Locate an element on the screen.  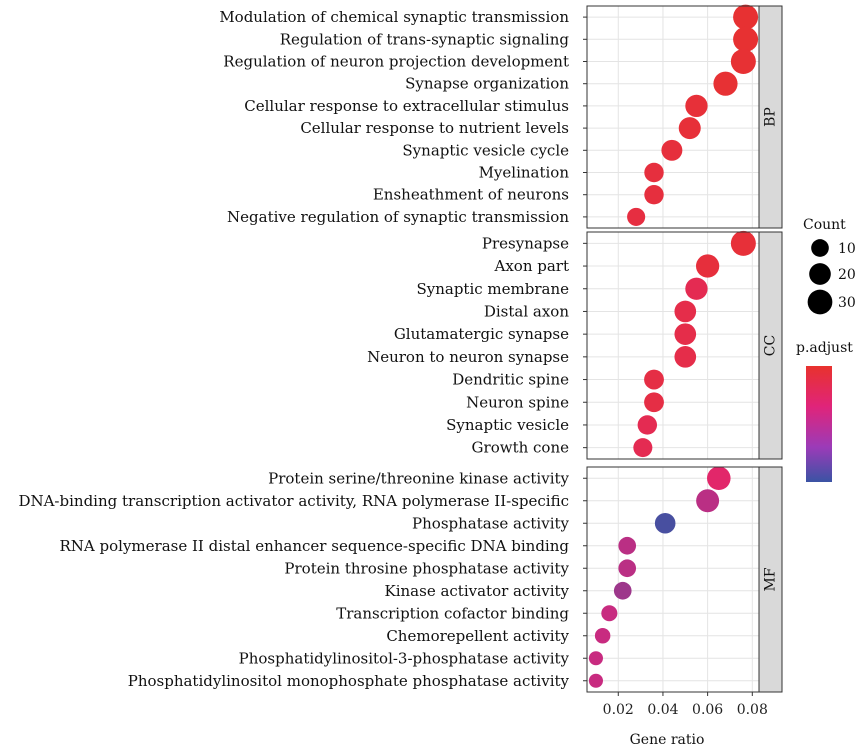
term-label: Growth cone is located at coordinates (521, 448).